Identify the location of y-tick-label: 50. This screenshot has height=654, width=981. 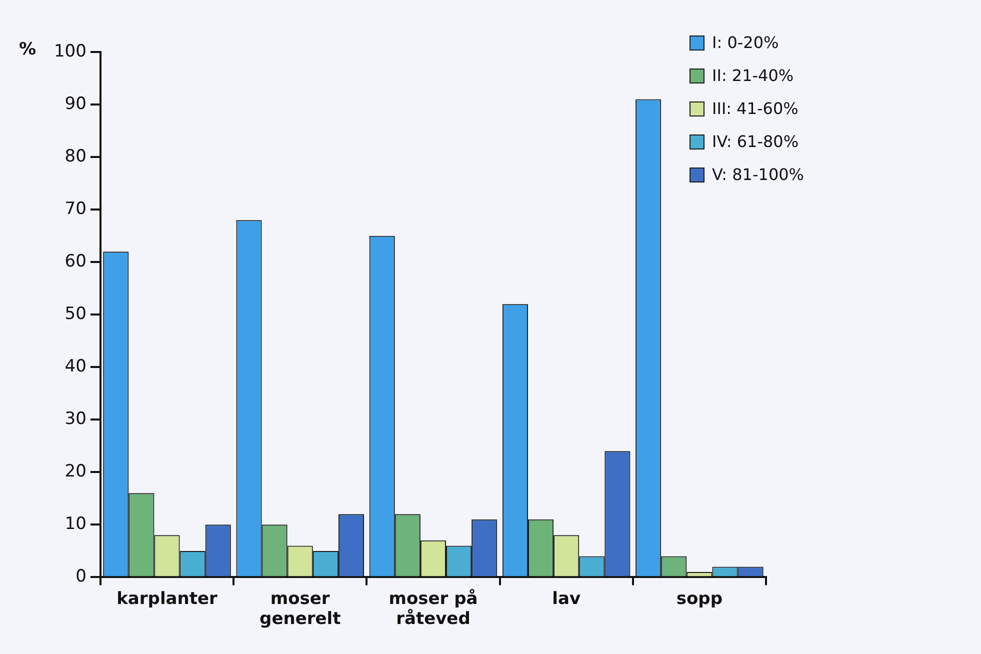
(75, 314).